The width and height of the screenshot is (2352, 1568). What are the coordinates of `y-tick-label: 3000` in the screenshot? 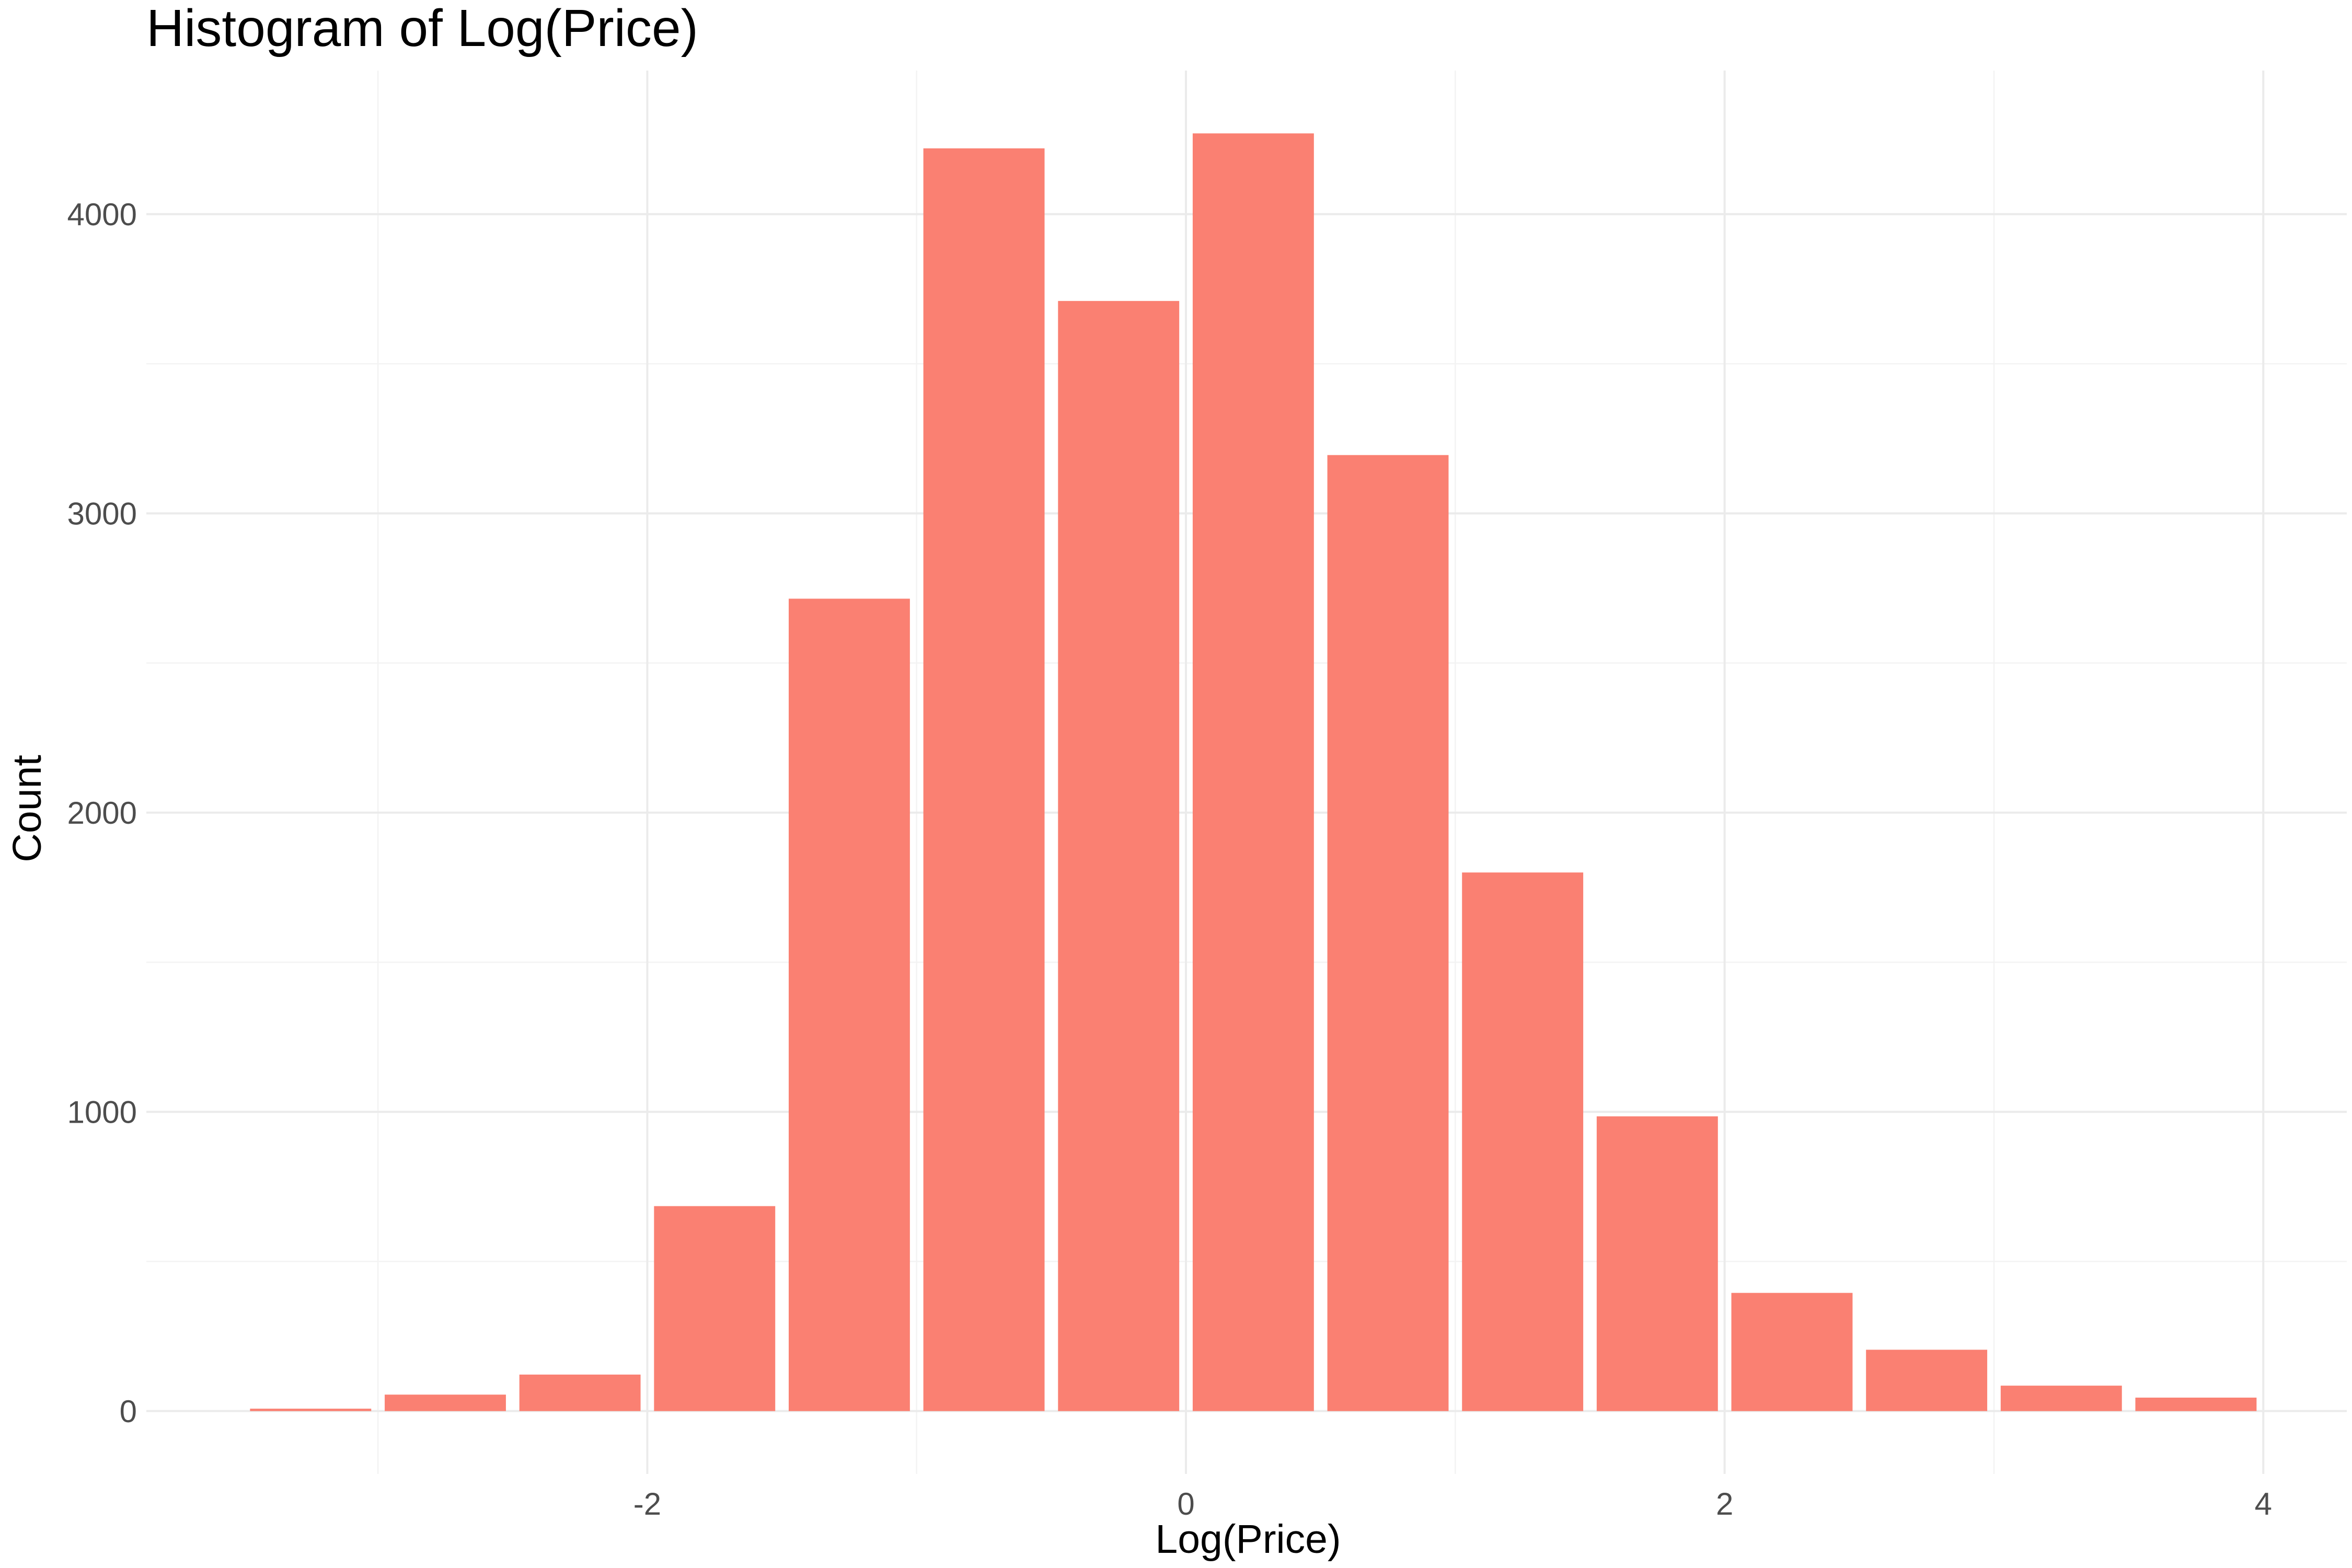 It's located at (102, 513).